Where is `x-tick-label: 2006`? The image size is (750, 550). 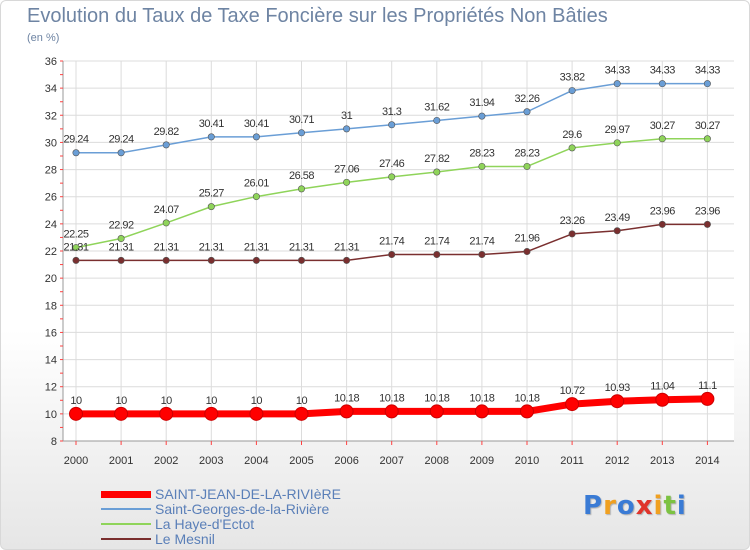 x-tick-label: 2006 is located at coordinates (346, 461).